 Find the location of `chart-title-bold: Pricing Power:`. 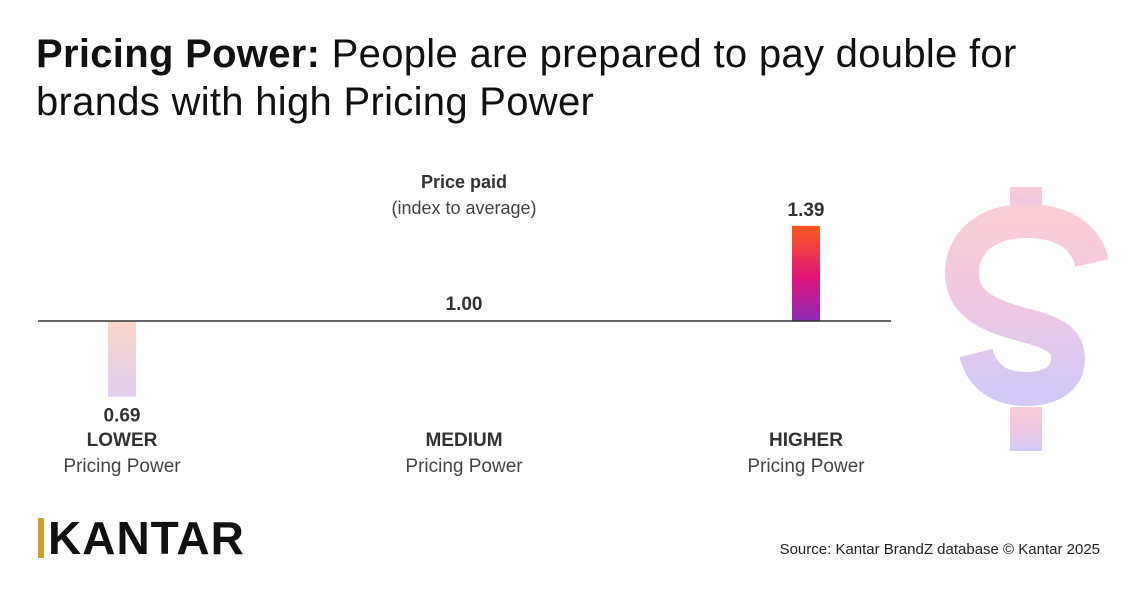

chart-title-bold: Pricing Power: is located at coordinates (178, 54).